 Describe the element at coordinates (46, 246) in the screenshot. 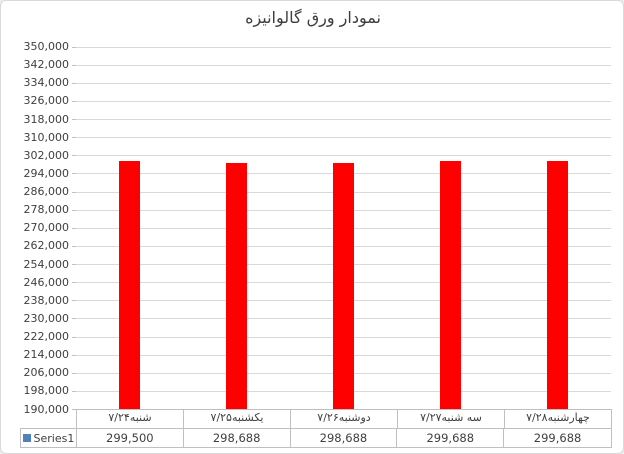

I see `y-axis-tick-label: 262,000` at that location.